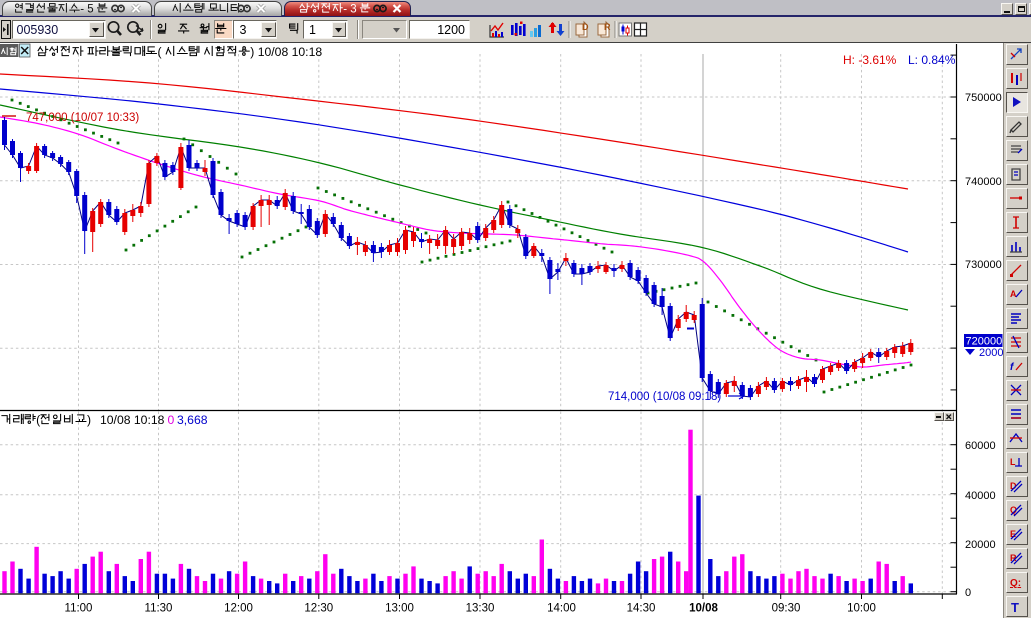 This screenshot has height=618, width=1031. Describe the element at coordinates (82, 118) in the screenshot. I see `svg-text: 747,000 (10/07 10:33)` at that location.